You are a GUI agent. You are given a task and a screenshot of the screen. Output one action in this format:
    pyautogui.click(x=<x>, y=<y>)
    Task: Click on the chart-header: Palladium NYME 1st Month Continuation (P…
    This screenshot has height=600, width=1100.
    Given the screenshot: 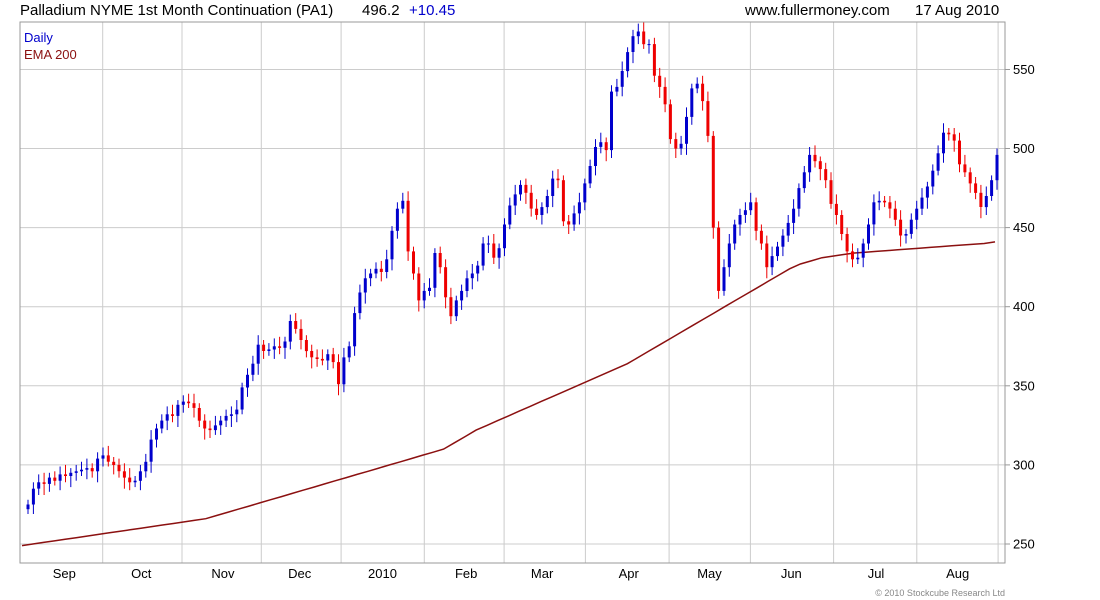 What is the action you would take?
    pyautogui.click(x=550, y=11)
    